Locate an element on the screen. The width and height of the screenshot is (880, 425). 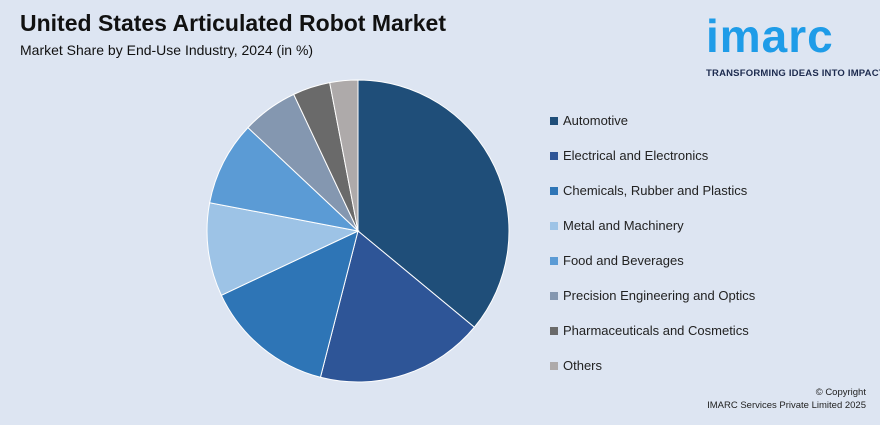
legend-label: Automotive is located at coordinates (596, 120).